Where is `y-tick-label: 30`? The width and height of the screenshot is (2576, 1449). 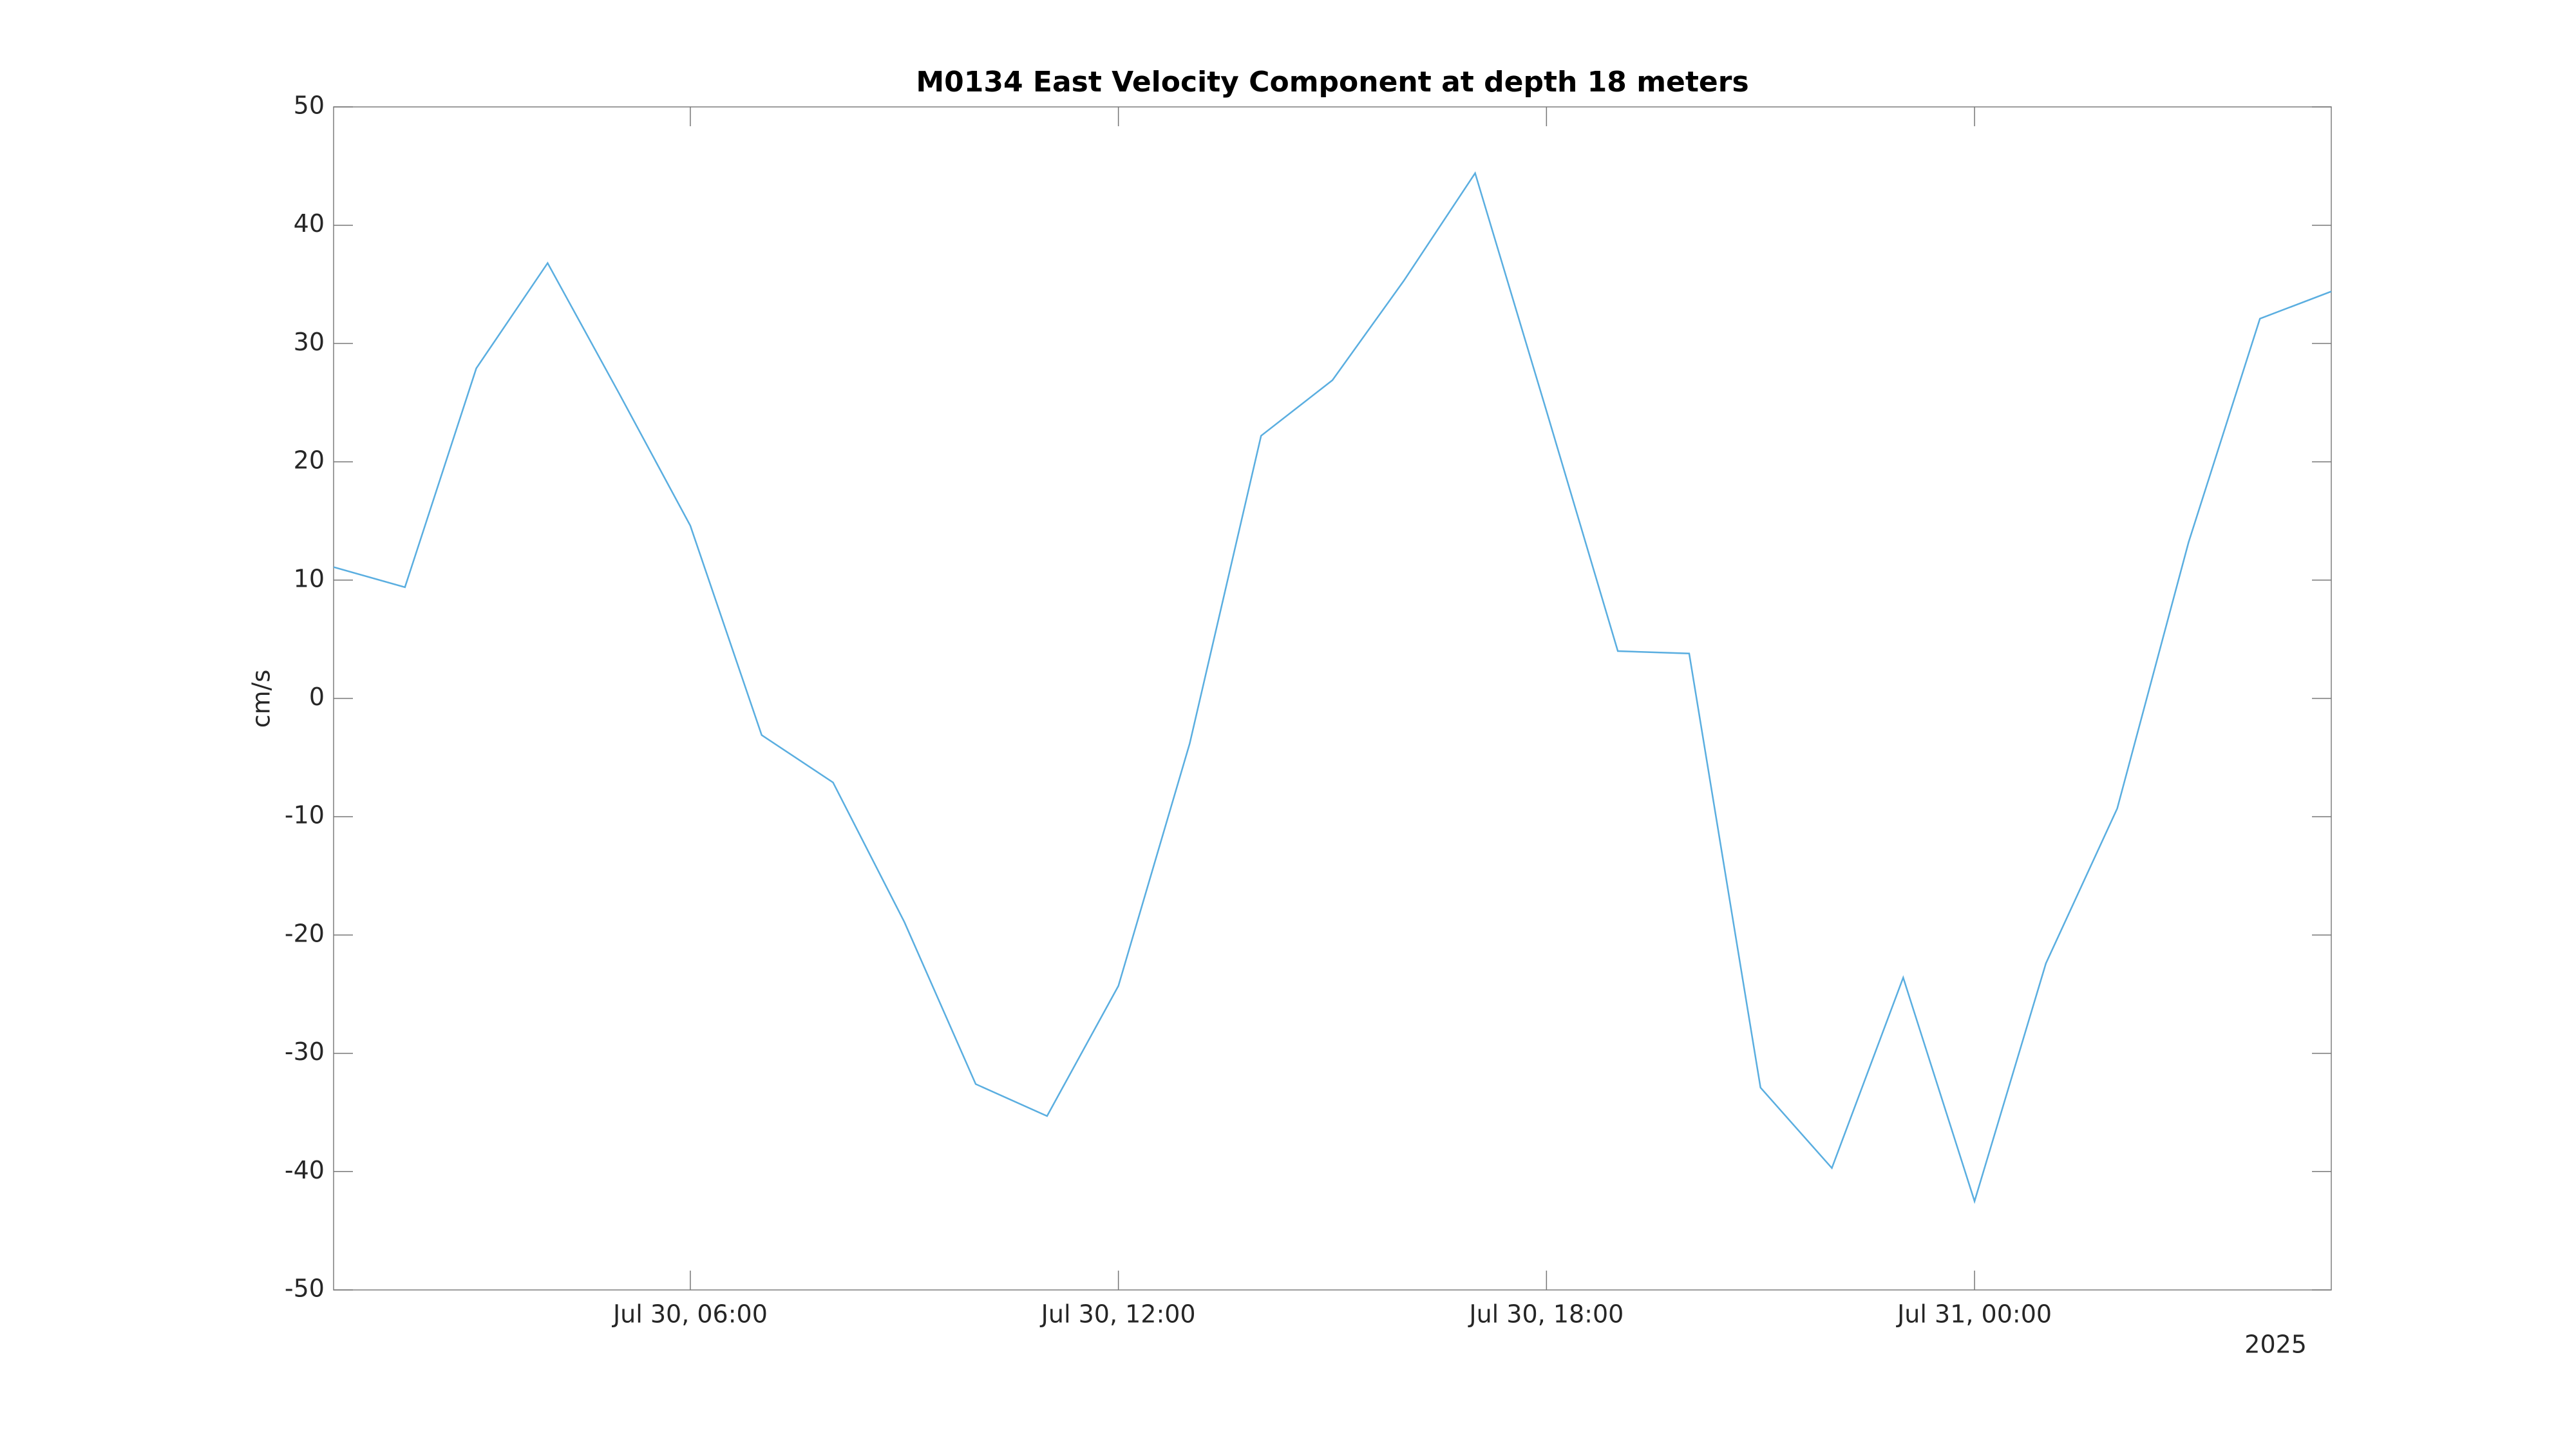
y-tick-label: 30 is located at coordinates (309, 342).